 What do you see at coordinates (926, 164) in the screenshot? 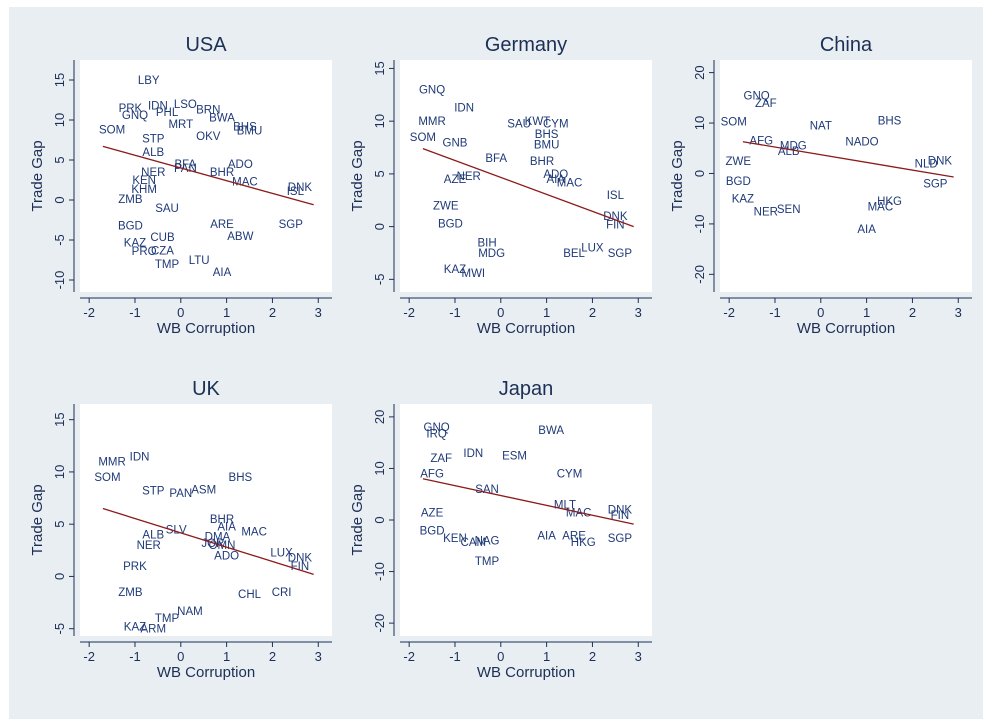
I see `point-label: NLD` at bounding box center [926, 164].